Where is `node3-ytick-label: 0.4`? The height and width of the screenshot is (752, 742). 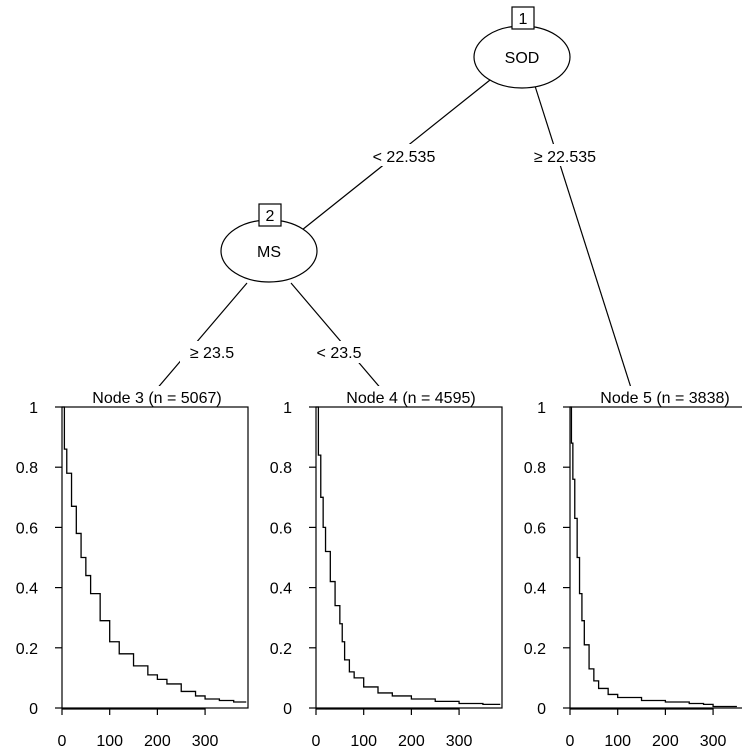
node3-ytick-label: 0.4 is located at coordinates (27, 589).